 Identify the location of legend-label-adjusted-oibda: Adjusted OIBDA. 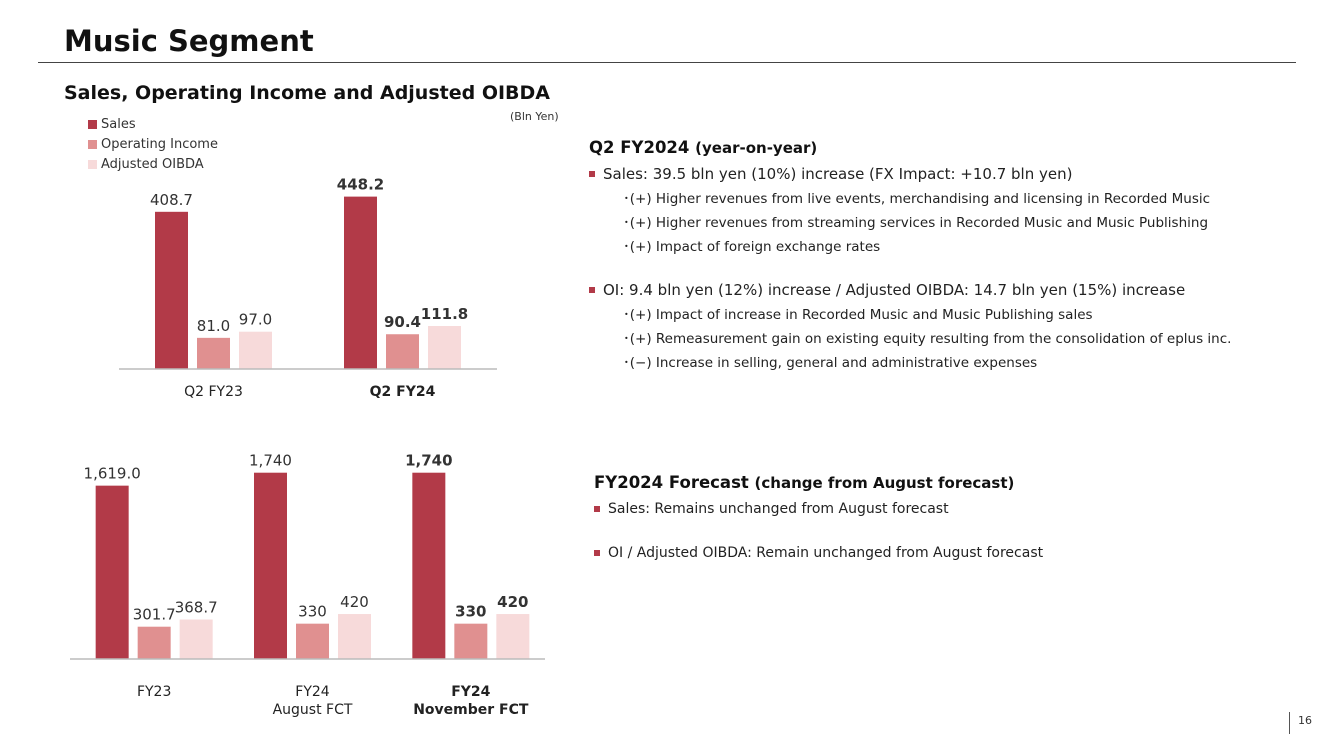
(152, 164).